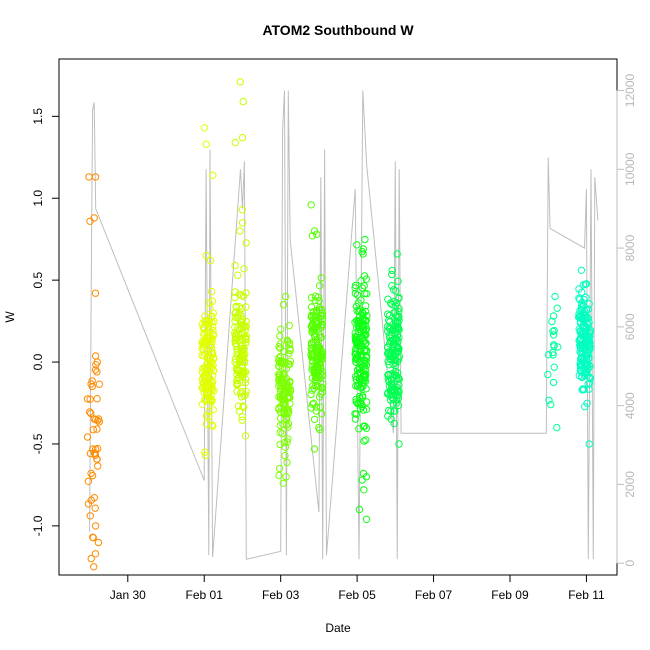 This screenshot has width=650, height=650. What do you see at coordinates (630, 484) in the screenshot?
I see `right-tick-label: 2000` at bounding box center [630, 484].